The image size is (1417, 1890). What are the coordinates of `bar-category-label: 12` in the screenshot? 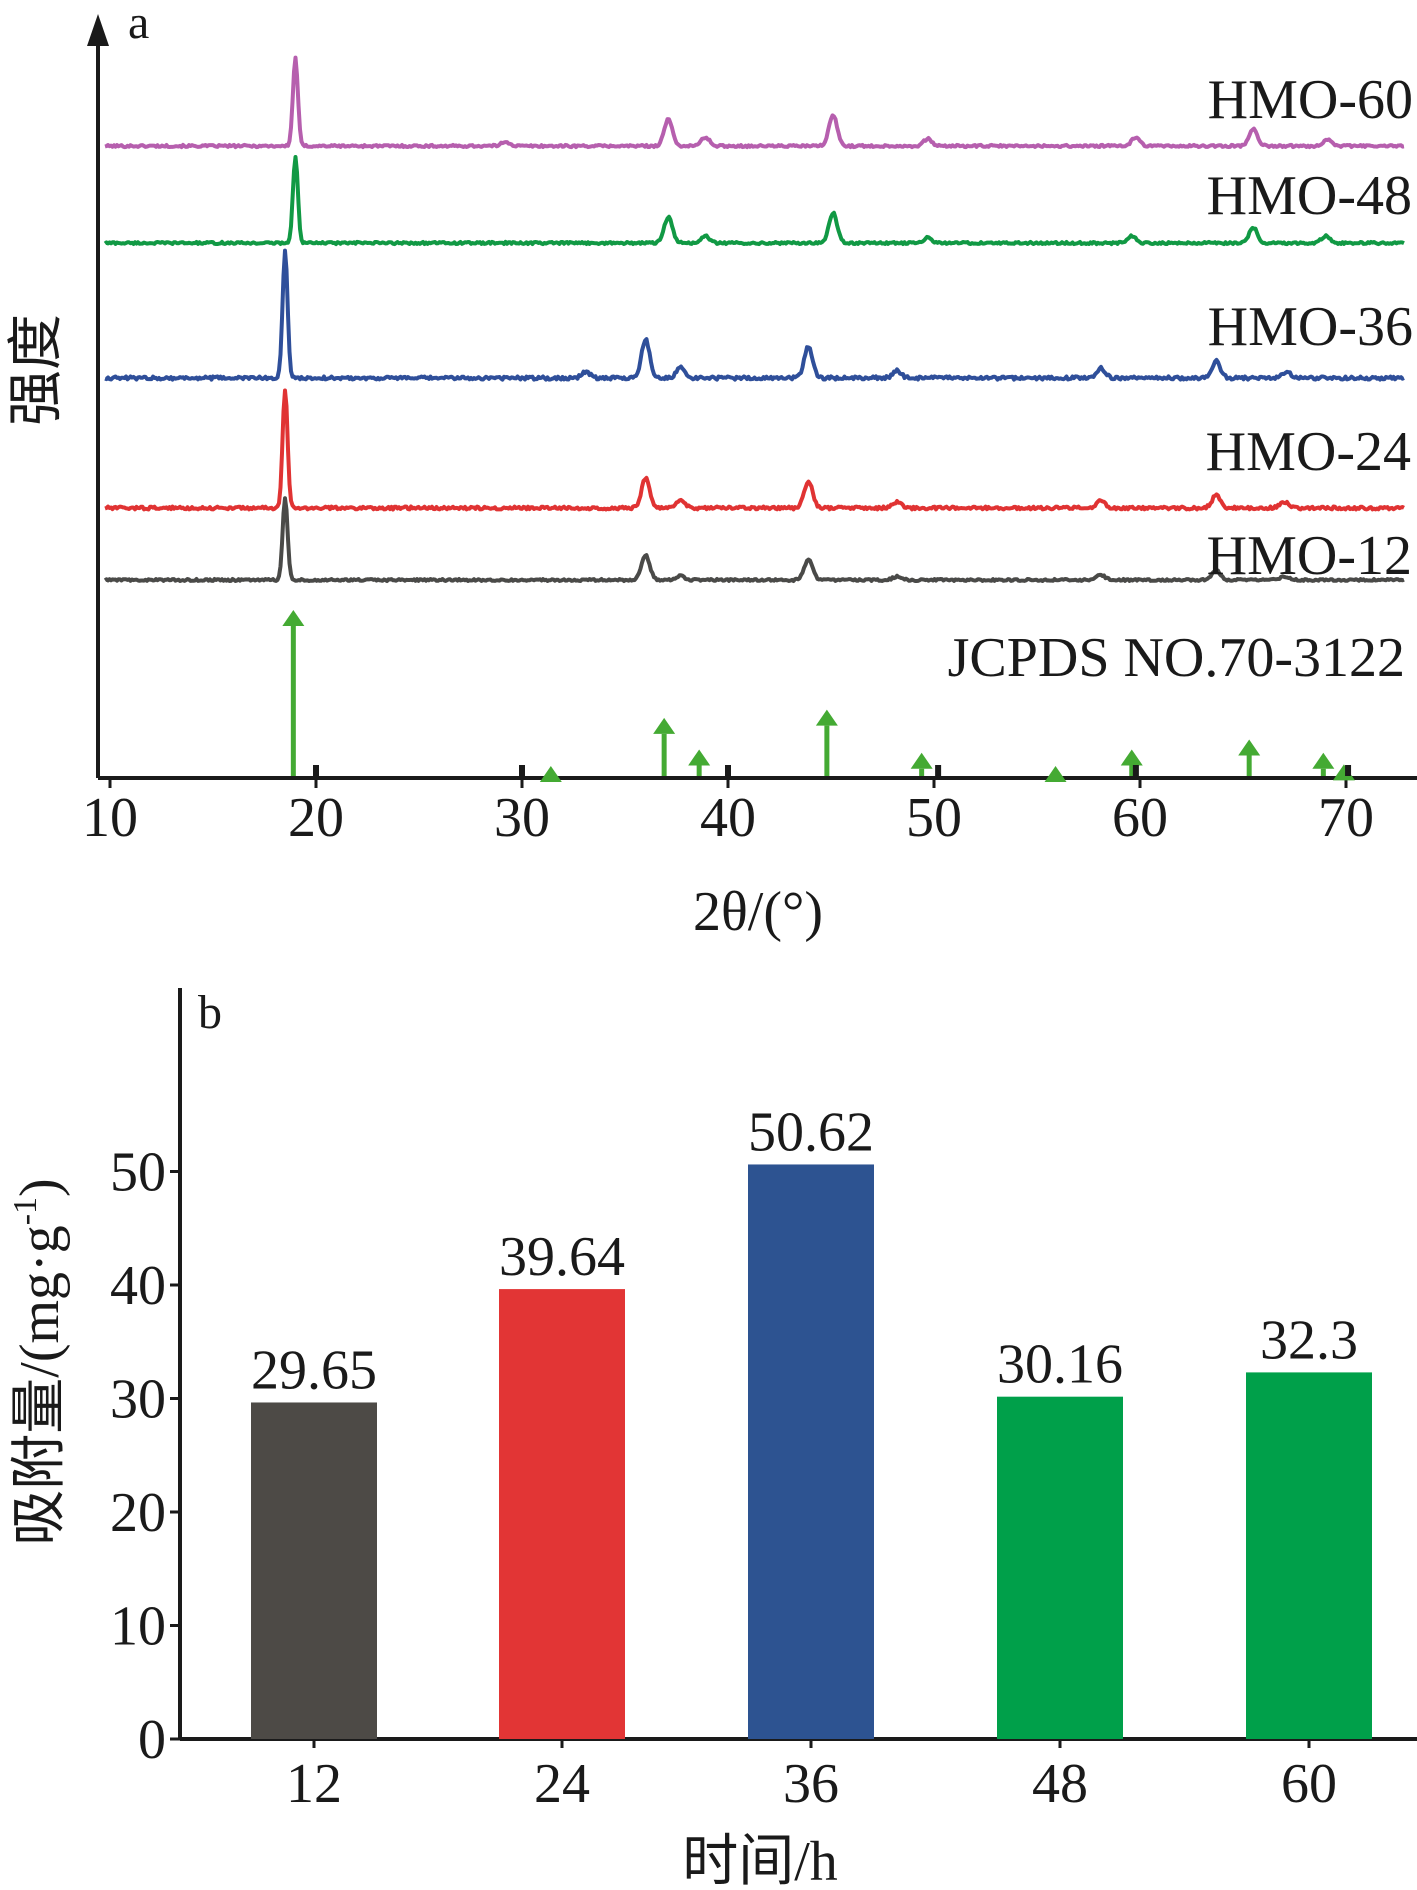 It's located at (314, 1784).